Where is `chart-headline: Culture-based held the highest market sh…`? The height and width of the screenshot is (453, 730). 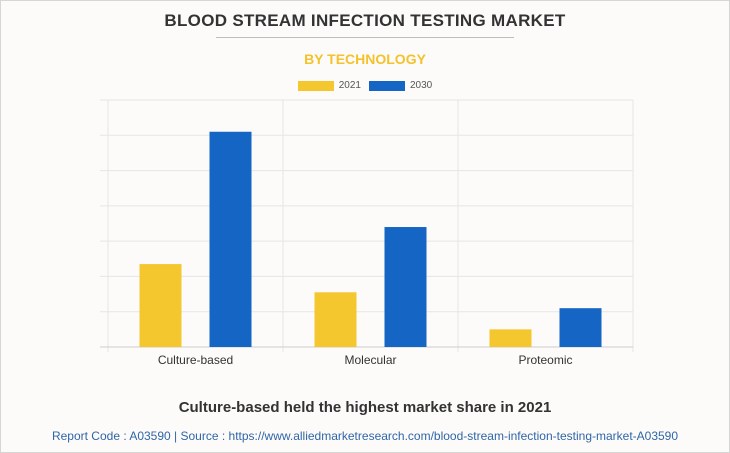 chart-headline: Culture-based held the highest market sh… is located at coordinates (365, 407).